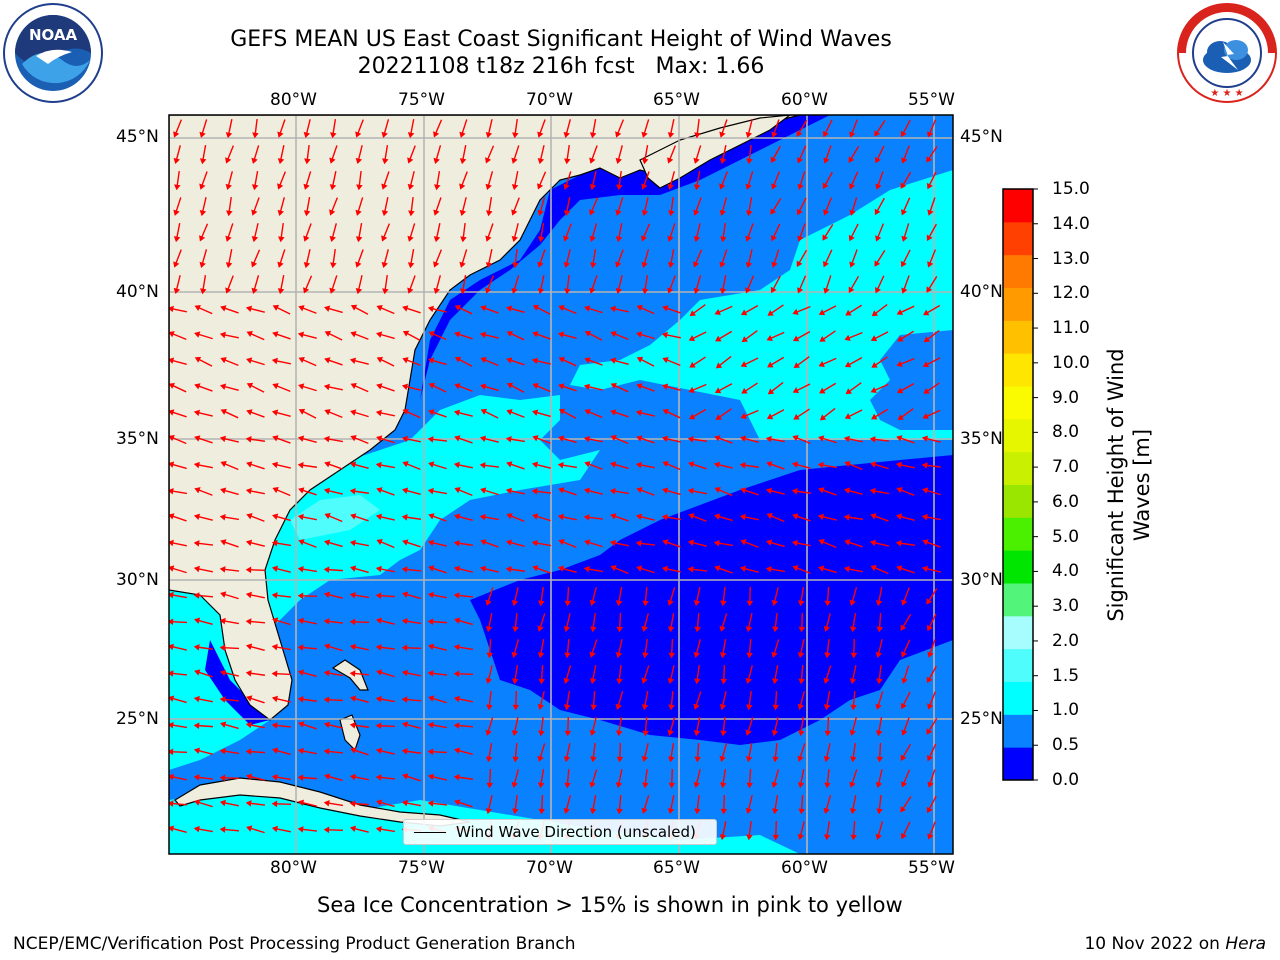 The image size is (1280, 960). Describe the element at coordinates (1071, 258) in the screenshot. I see `colorbar-tick-label: 13.0` at that location.